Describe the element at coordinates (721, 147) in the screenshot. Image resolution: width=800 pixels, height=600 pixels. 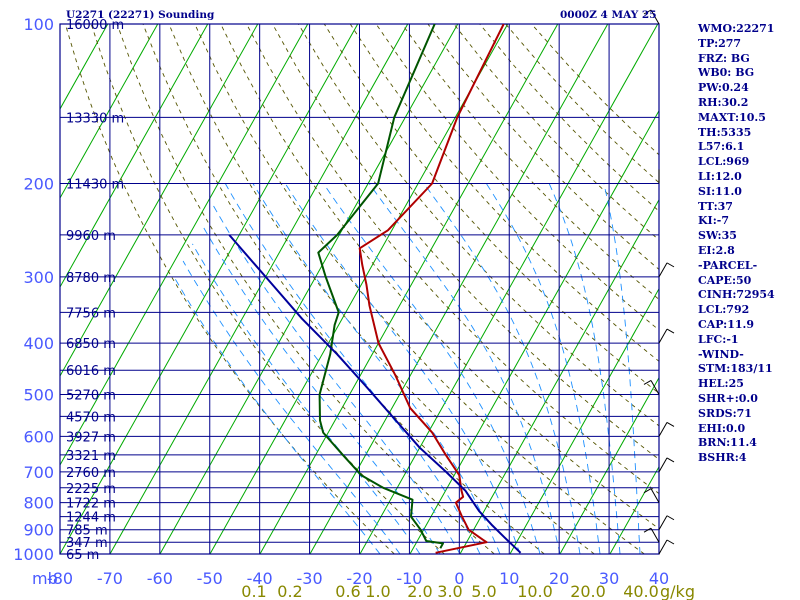
I see `index-item: L57:6.1` at that location.